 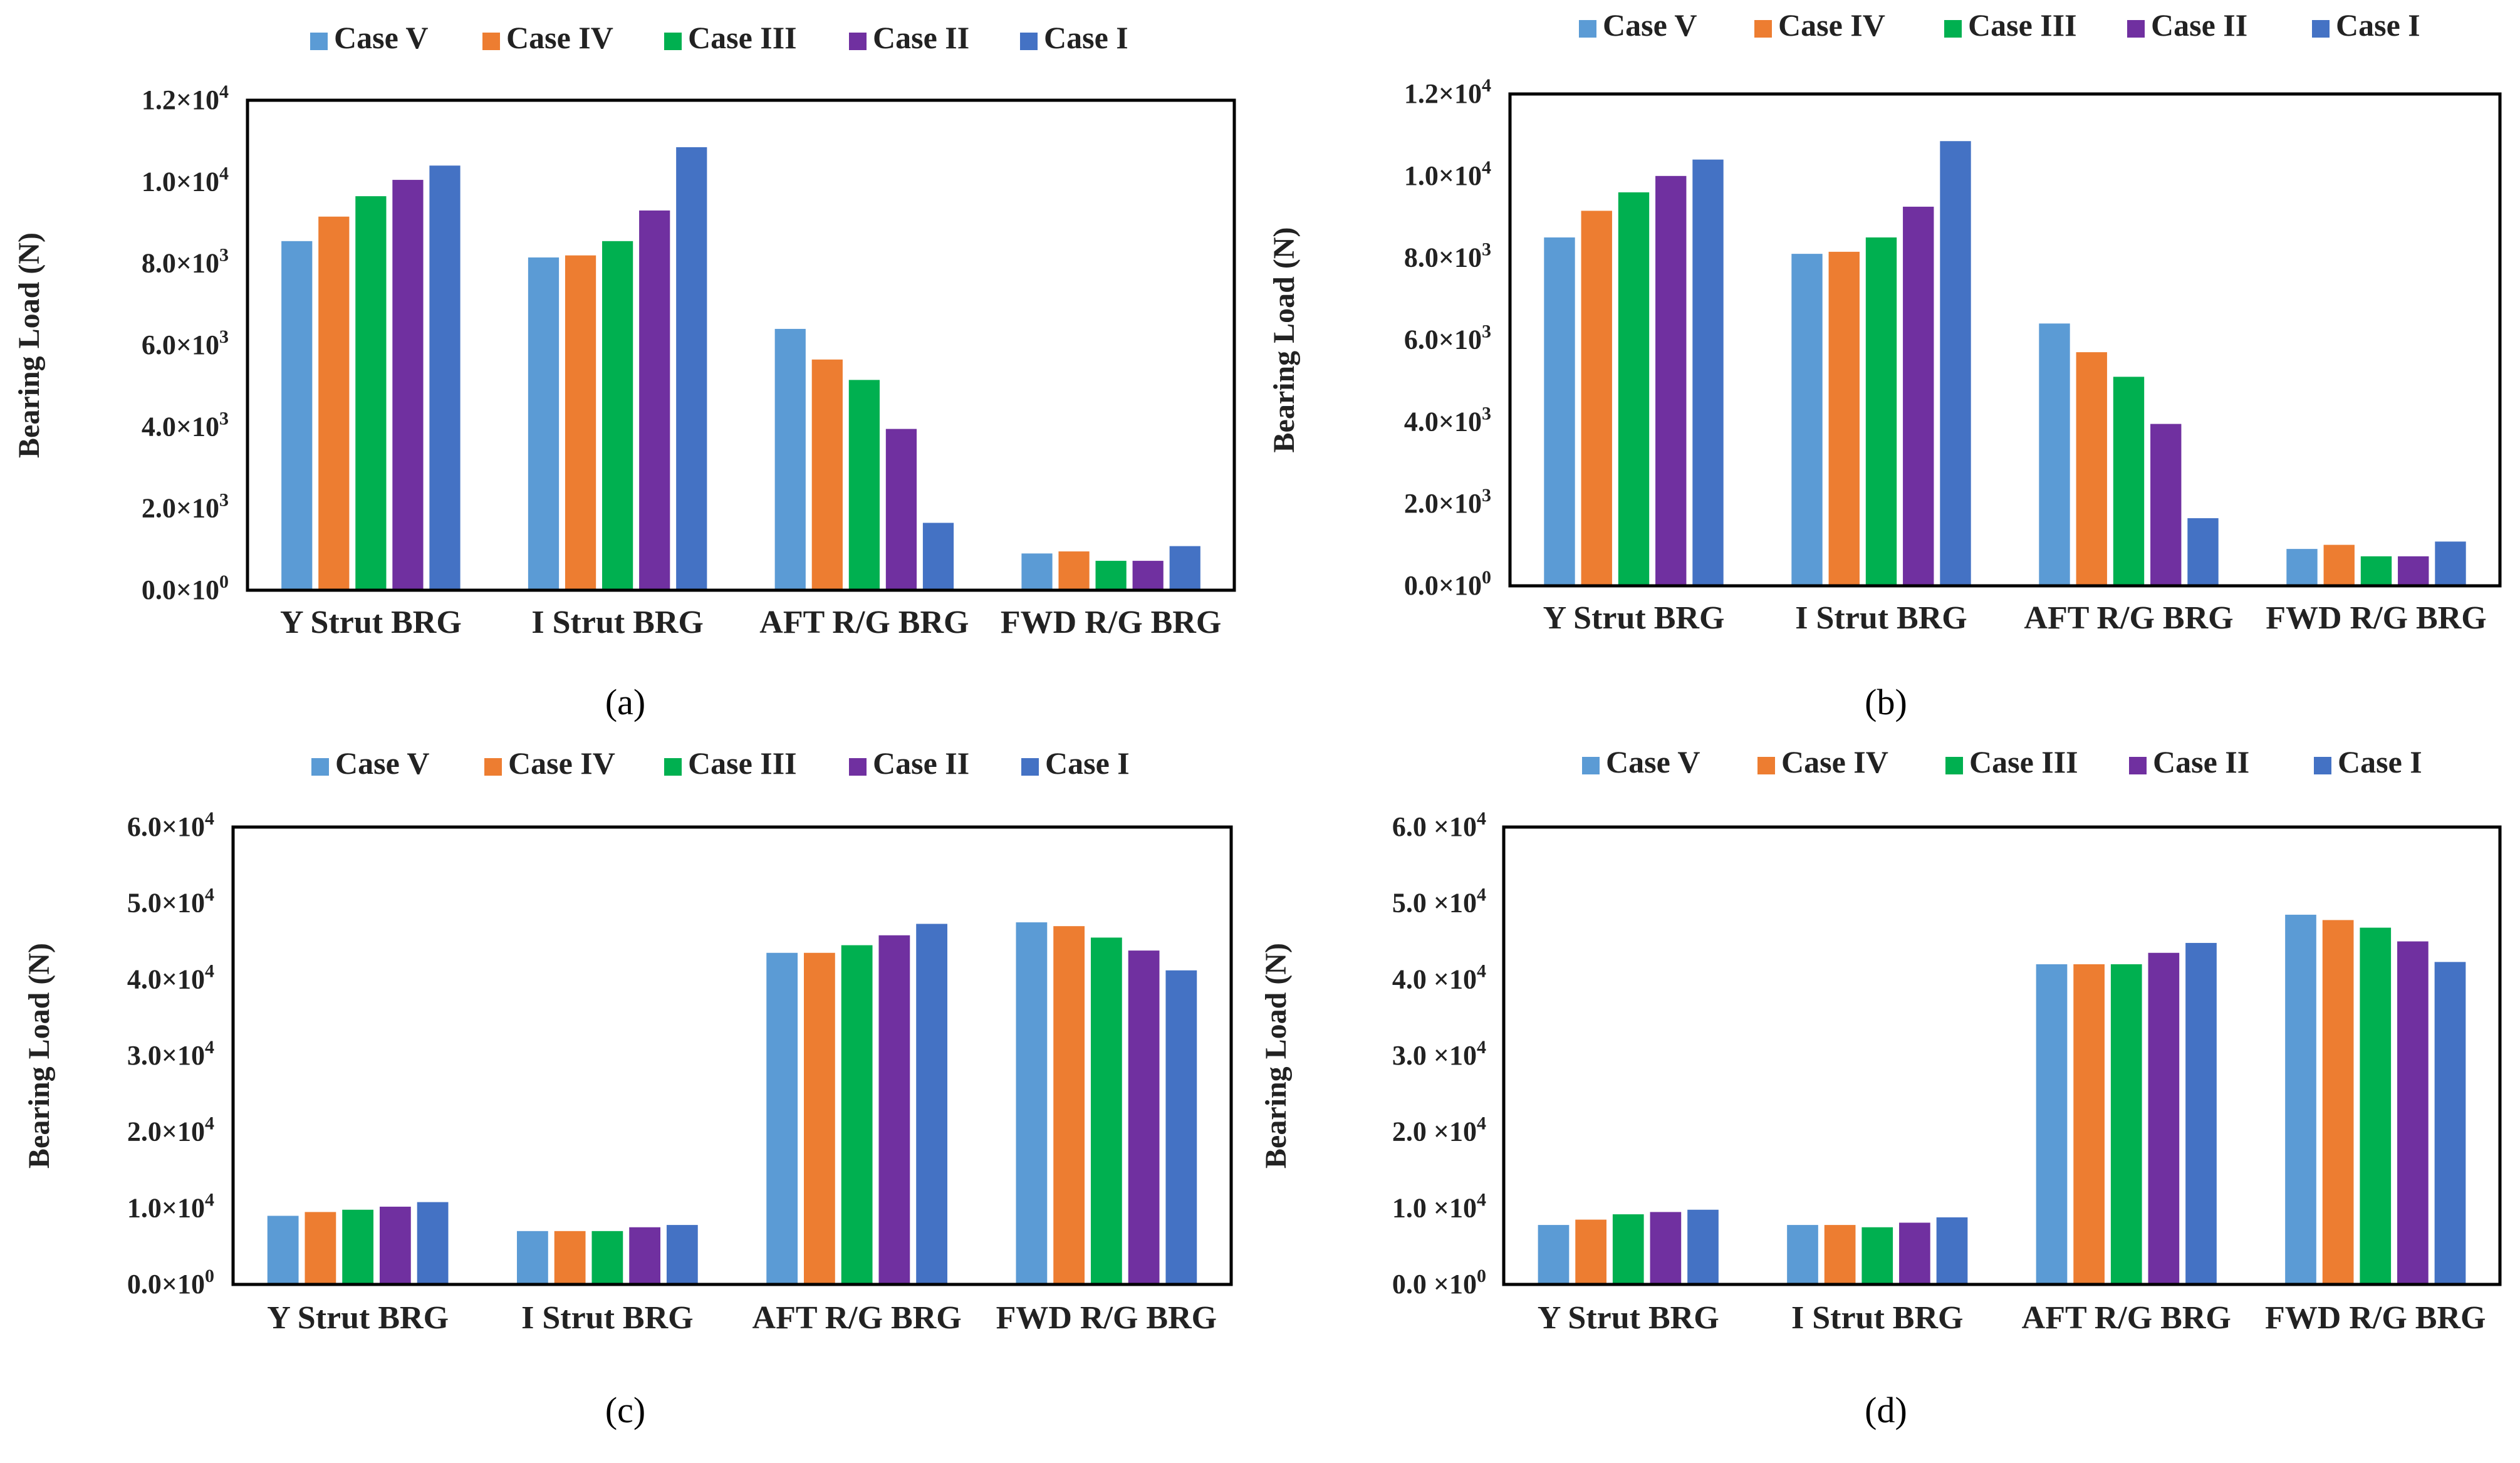 What do you see at coordinates (1448, 256) in the screenshot?
I see `y-tick-label: 8.0×10³` at bounding box center [1448, 256].